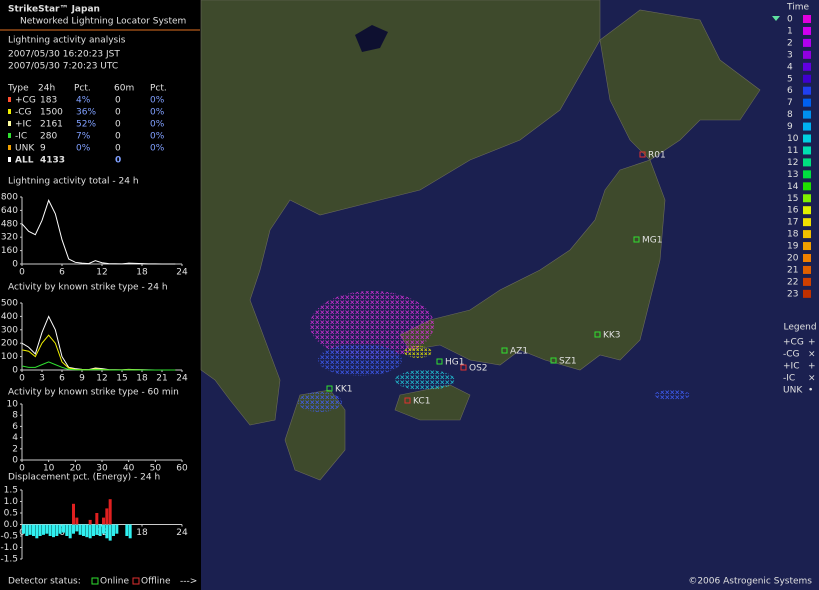  I want to click on panel-title: Activity by known strike type - 24 h, so click(88, 288).